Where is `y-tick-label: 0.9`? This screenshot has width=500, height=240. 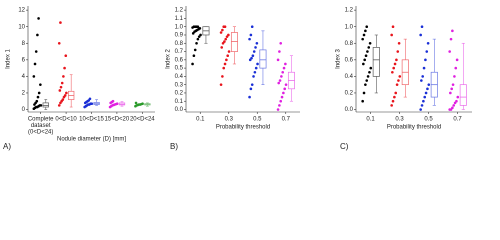
y-tick-label: 0.9 is located at coordinates (179, 36).